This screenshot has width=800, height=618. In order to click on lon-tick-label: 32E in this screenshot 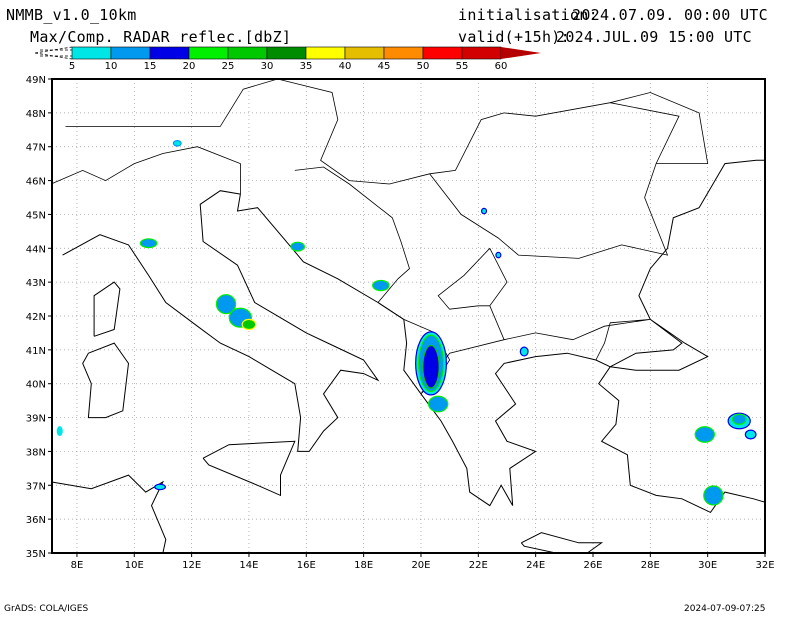, I will do `click(764, 565)`.